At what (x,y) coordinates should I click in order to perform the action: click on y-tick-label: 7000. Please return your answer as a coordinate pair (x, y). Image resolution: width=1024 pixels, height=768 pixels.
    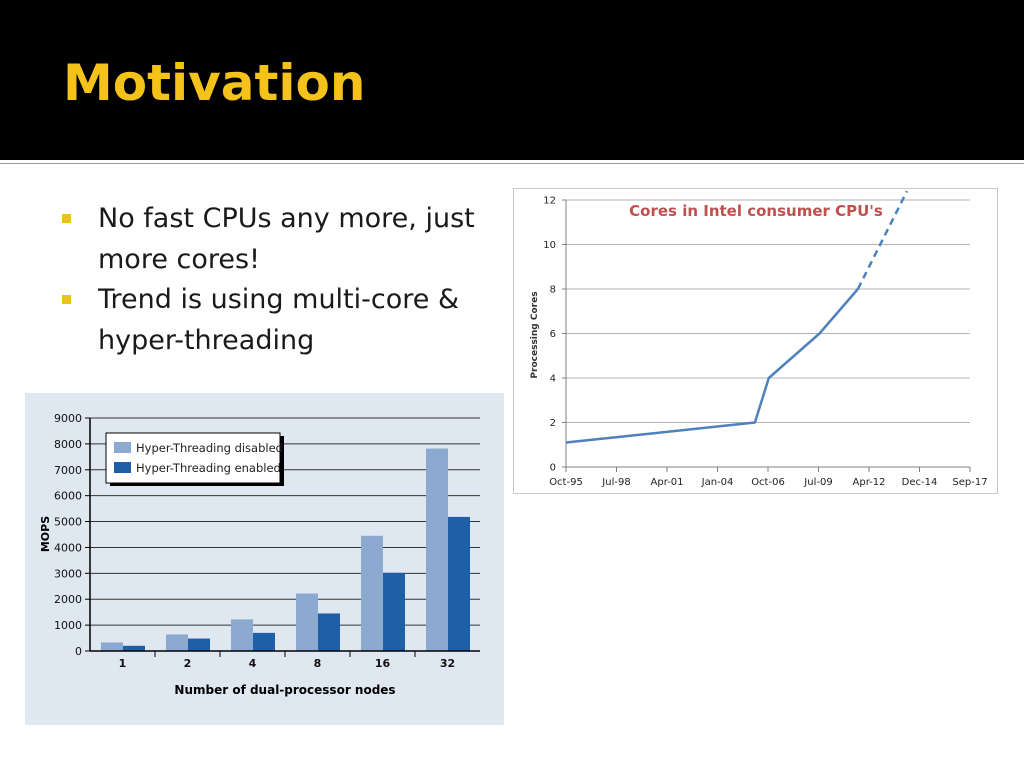
    Looking at the image, I should click on (68, 470).